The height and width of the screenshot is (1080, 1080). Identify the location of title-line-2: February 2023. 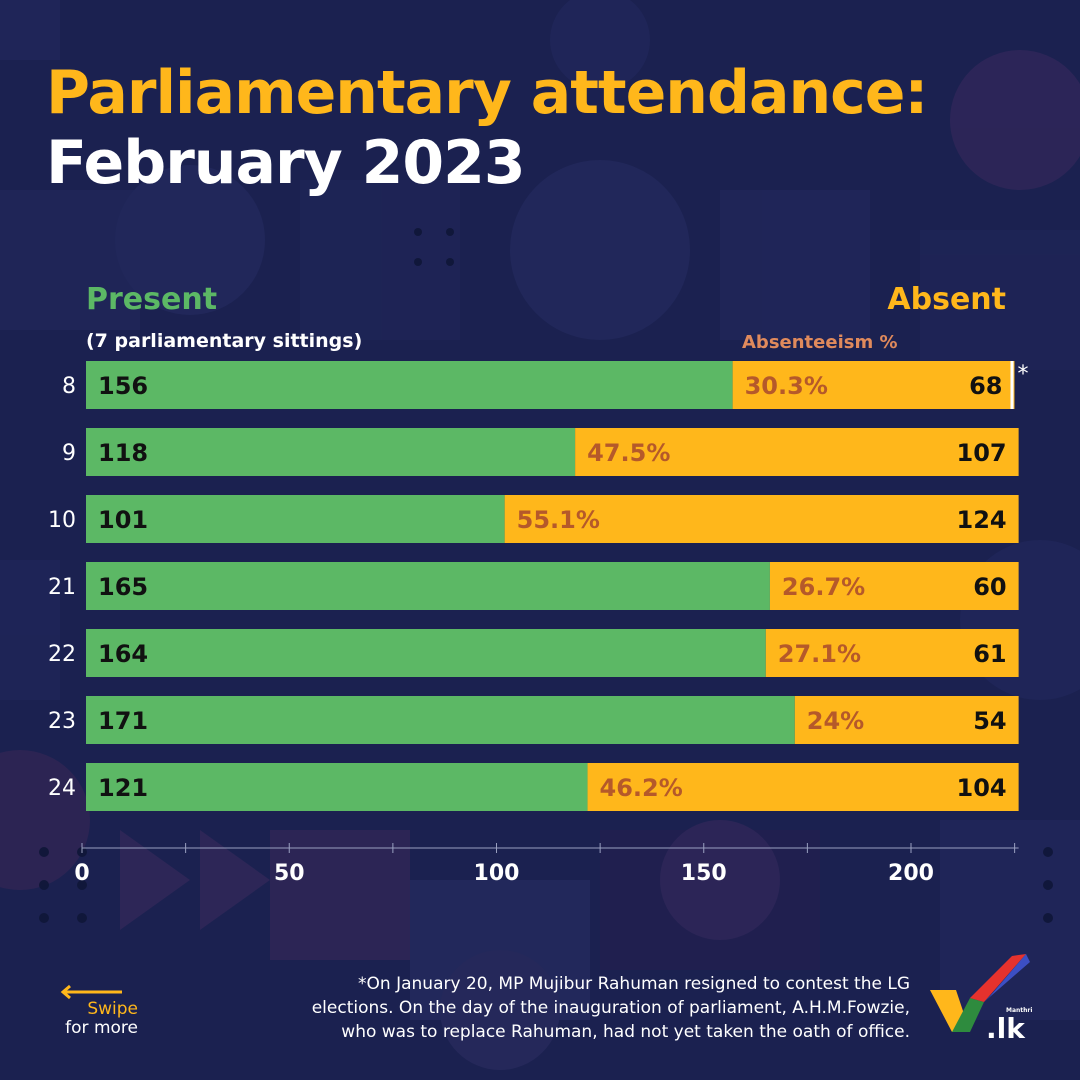
(286, 163).